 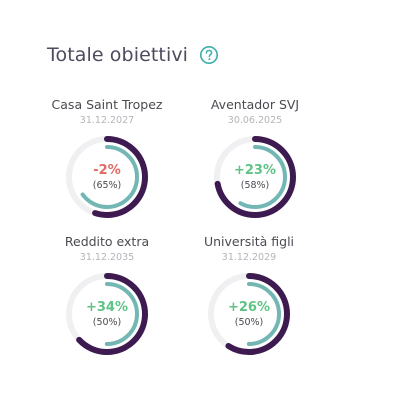 I want to click on goal-card-casa-saint-tropez: Casa Saint Tropez 31.12.2027 -2% (65%), so click(x=107, y=158).